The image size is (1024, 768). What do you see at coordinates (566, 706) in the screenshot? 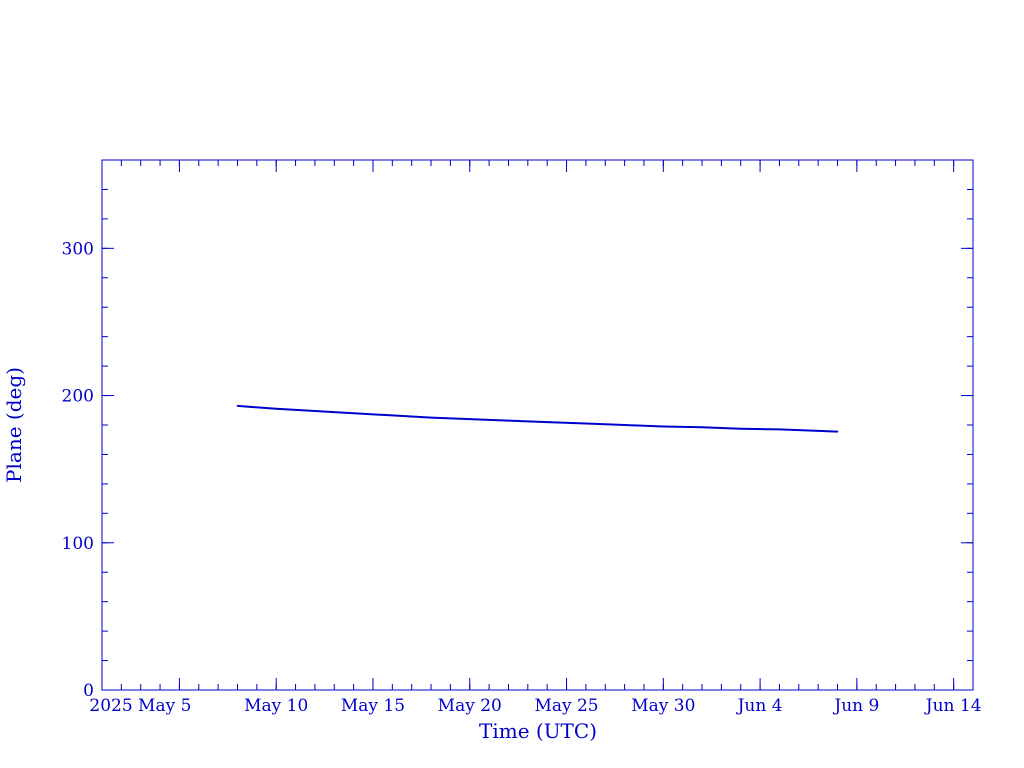
I see `x-tick-label: May 25` at bounding box center [566, 706].